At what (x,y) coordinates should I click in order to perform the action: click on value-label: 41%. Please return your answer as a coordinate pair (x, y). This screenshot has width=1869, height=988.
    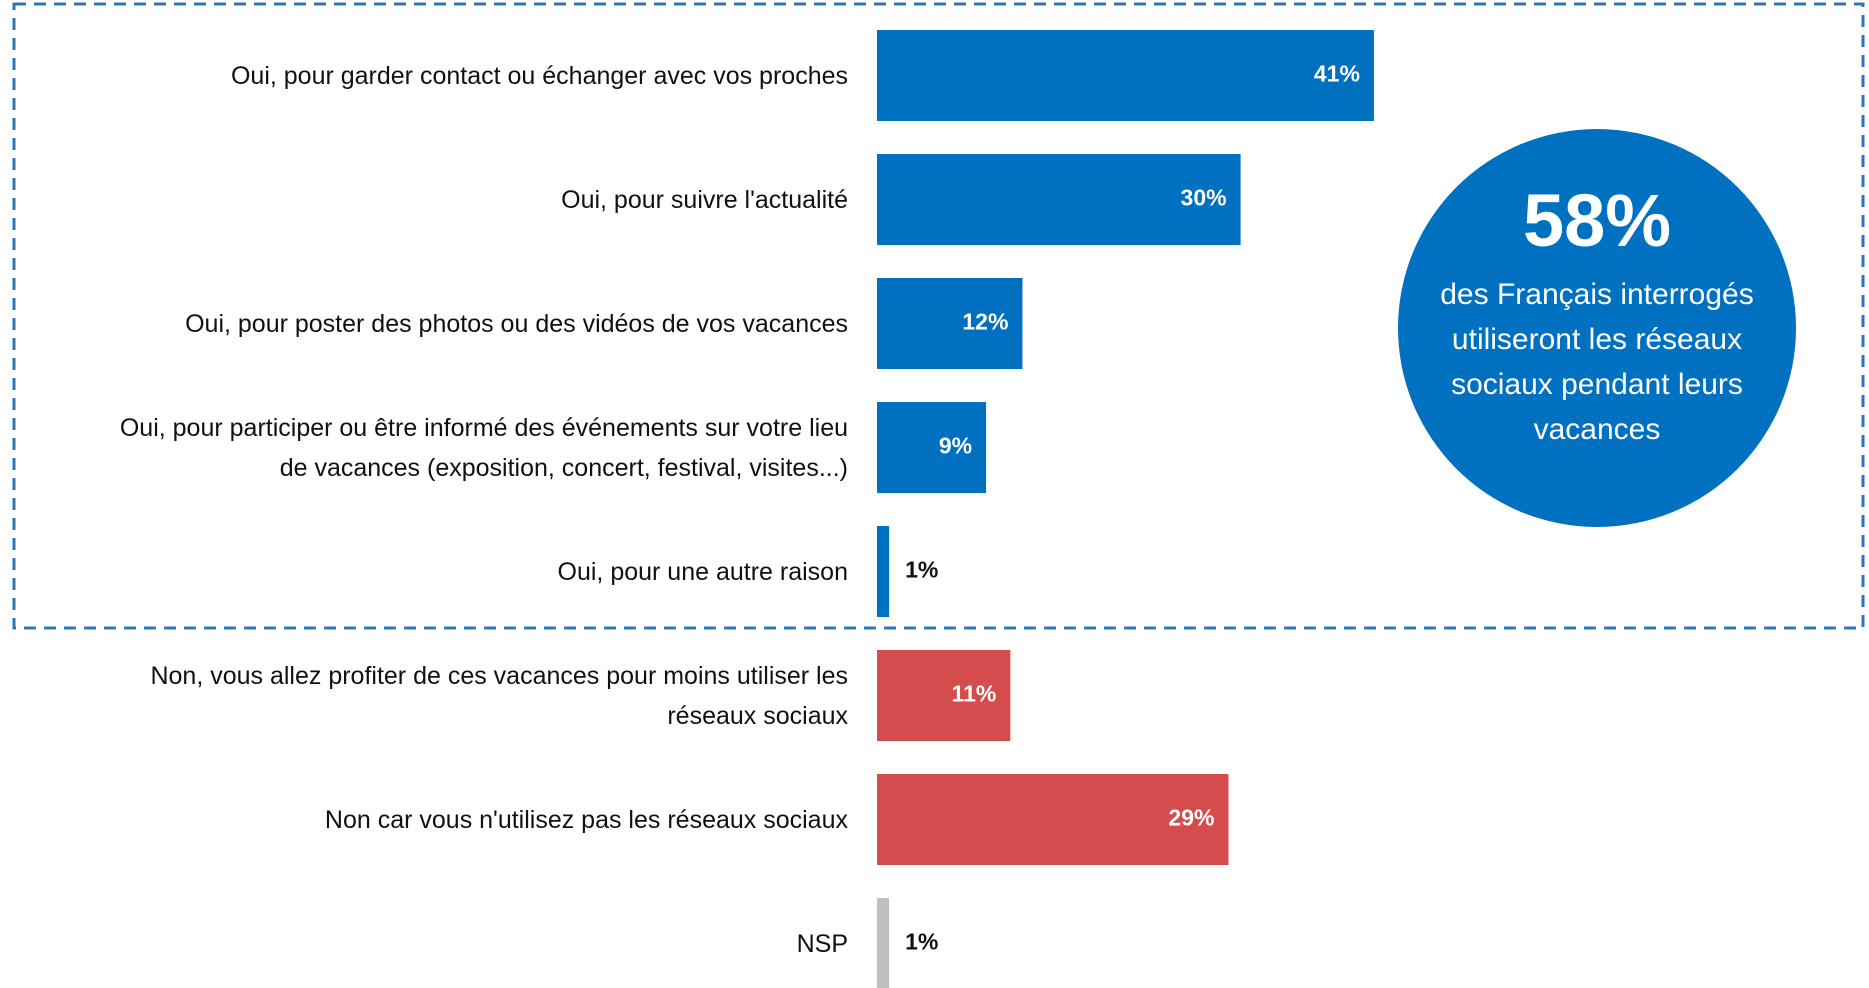
    Looking at the image, I should click on (1337, 74).